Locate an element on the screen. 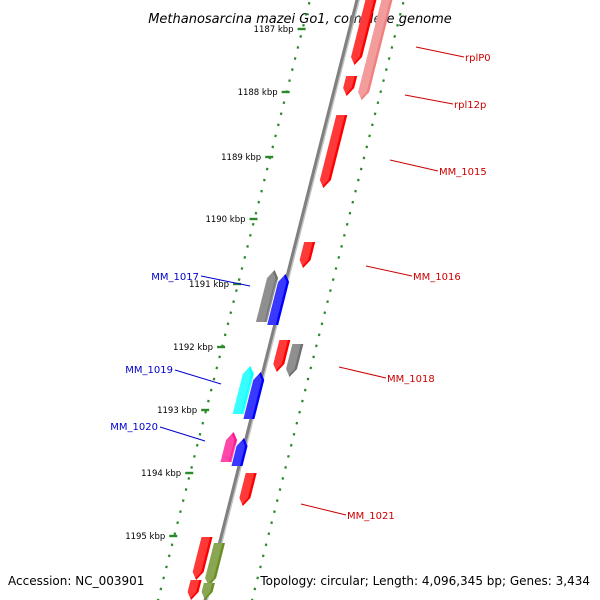 The width and height of the screenshot is (600, 600). gene-MM_1017-b-body is located at coordinates (278, 299).